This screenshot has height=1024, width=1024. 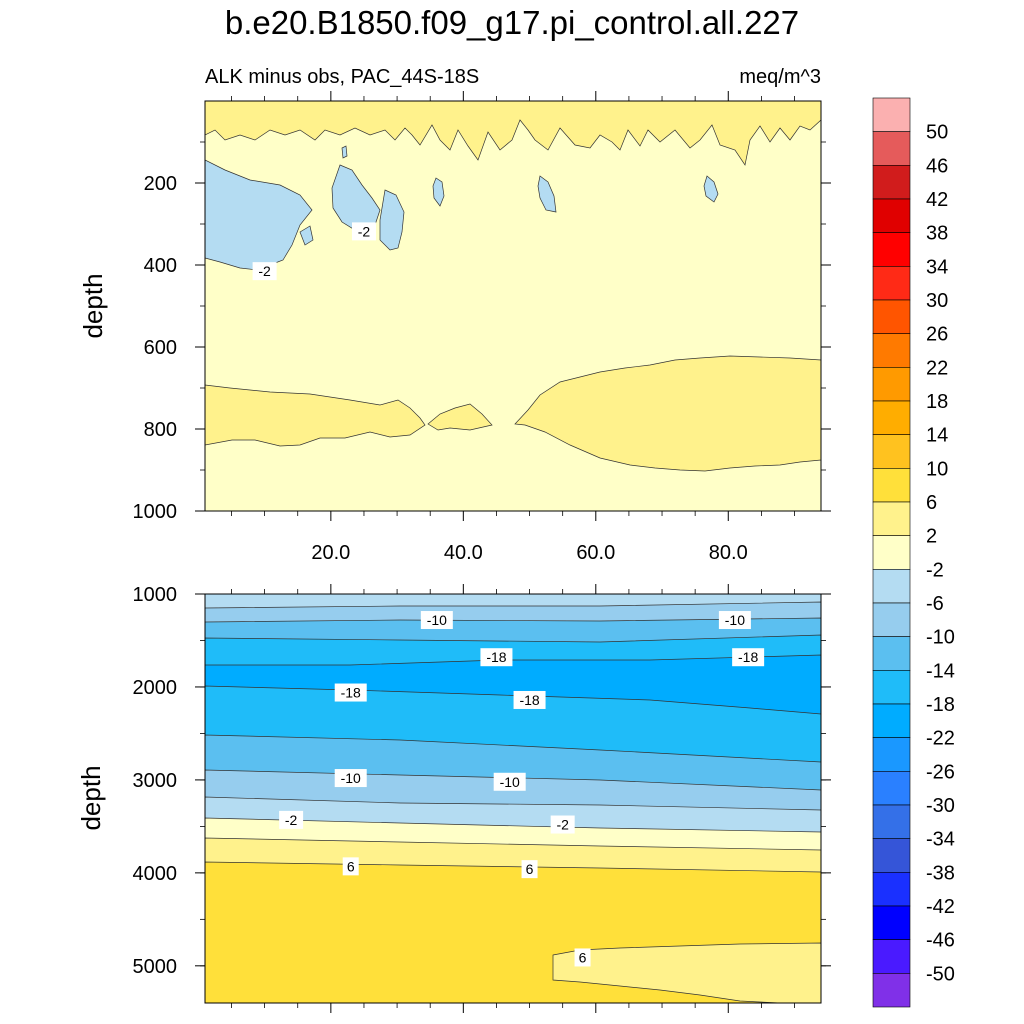 What do you see at coordinates (940, 705) in the screenshot?
I see `colorbar-label: -18` at bounding box center [940, 705].